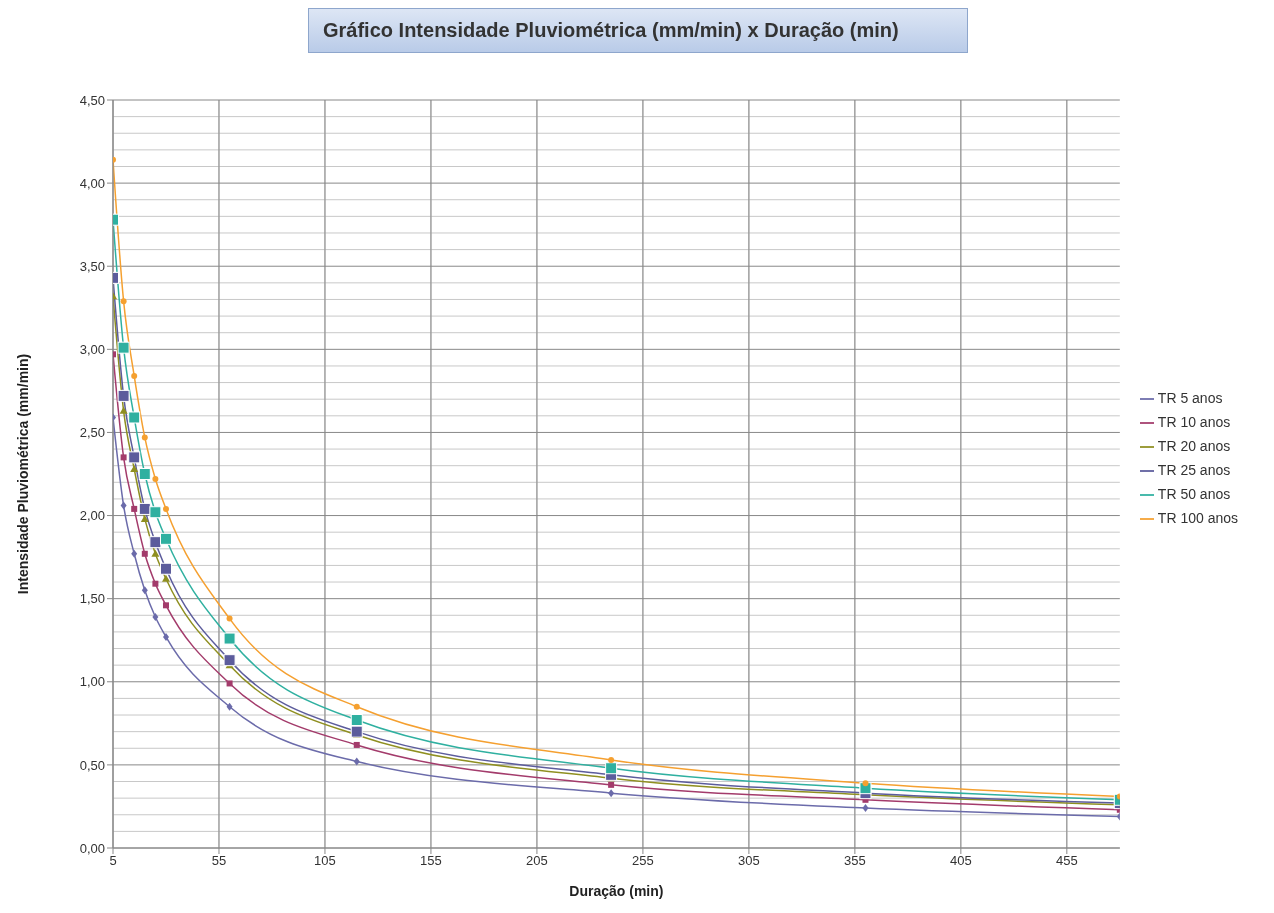 The width and height of the screenshot is (1274, 913). I want to click on x-tick-label: 305, so click(749, 861).